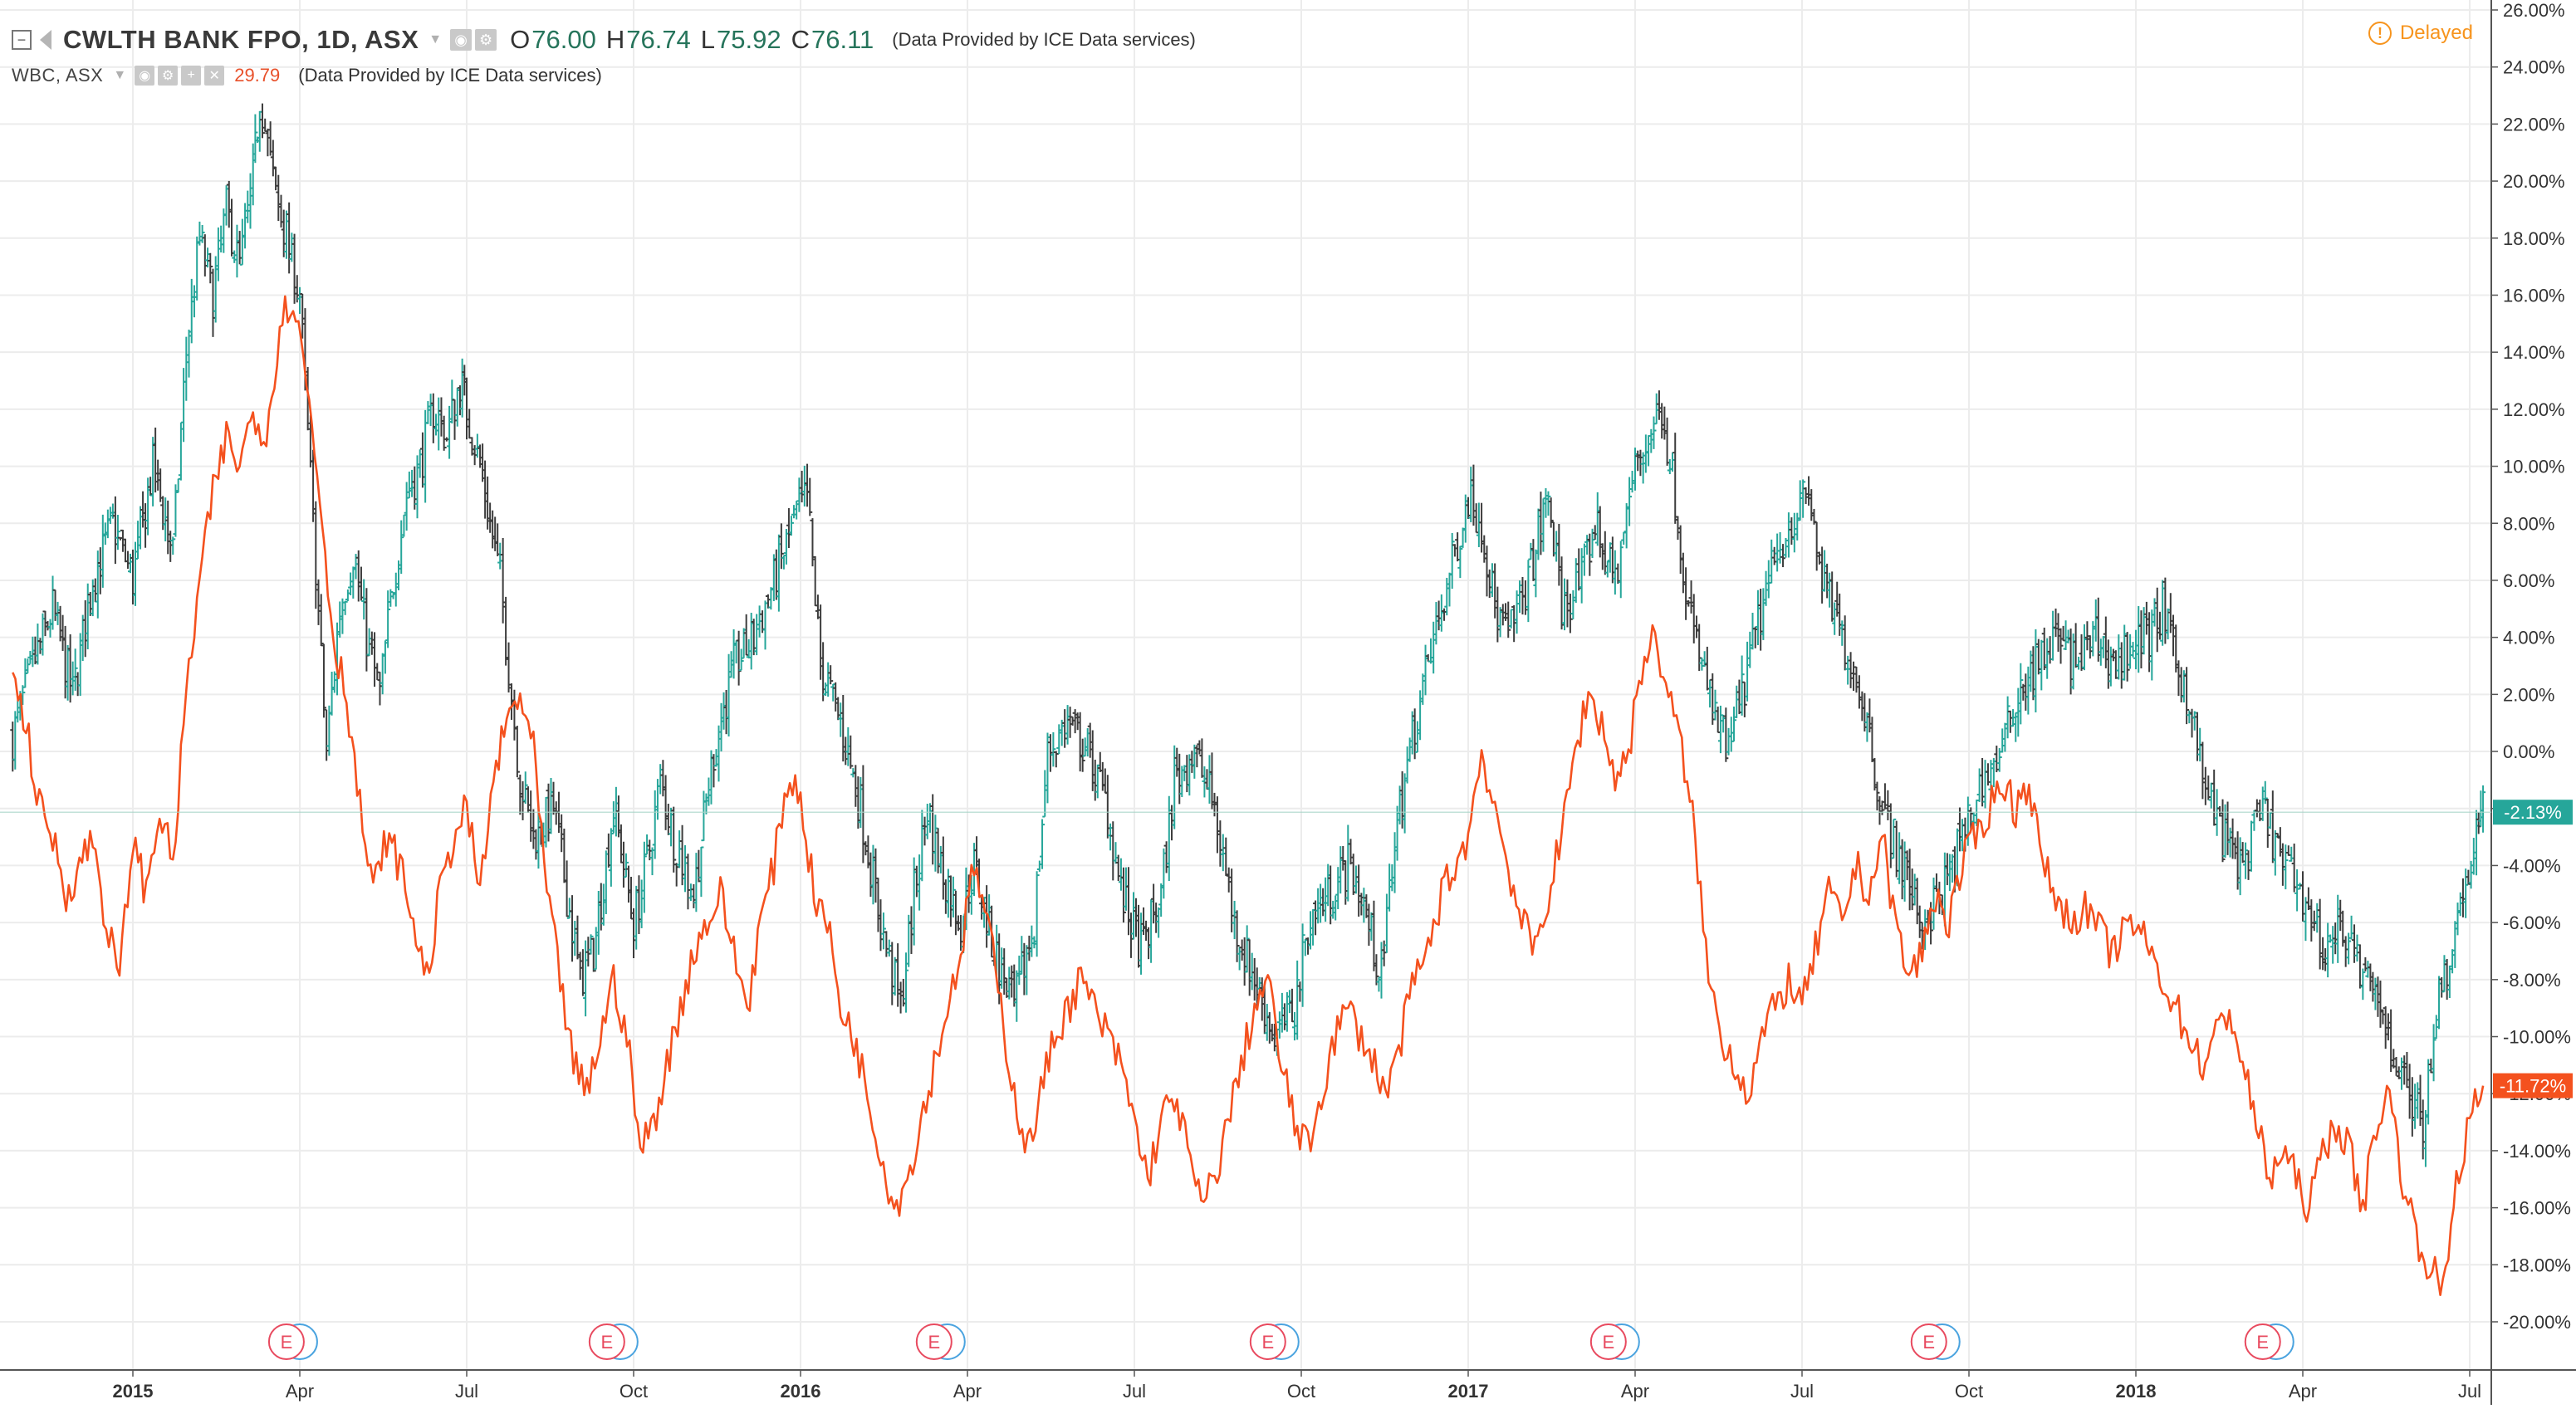  Describe the element at coordinates (257, 75) in the screenshot. I see `compare-value: 29.79` at that location.